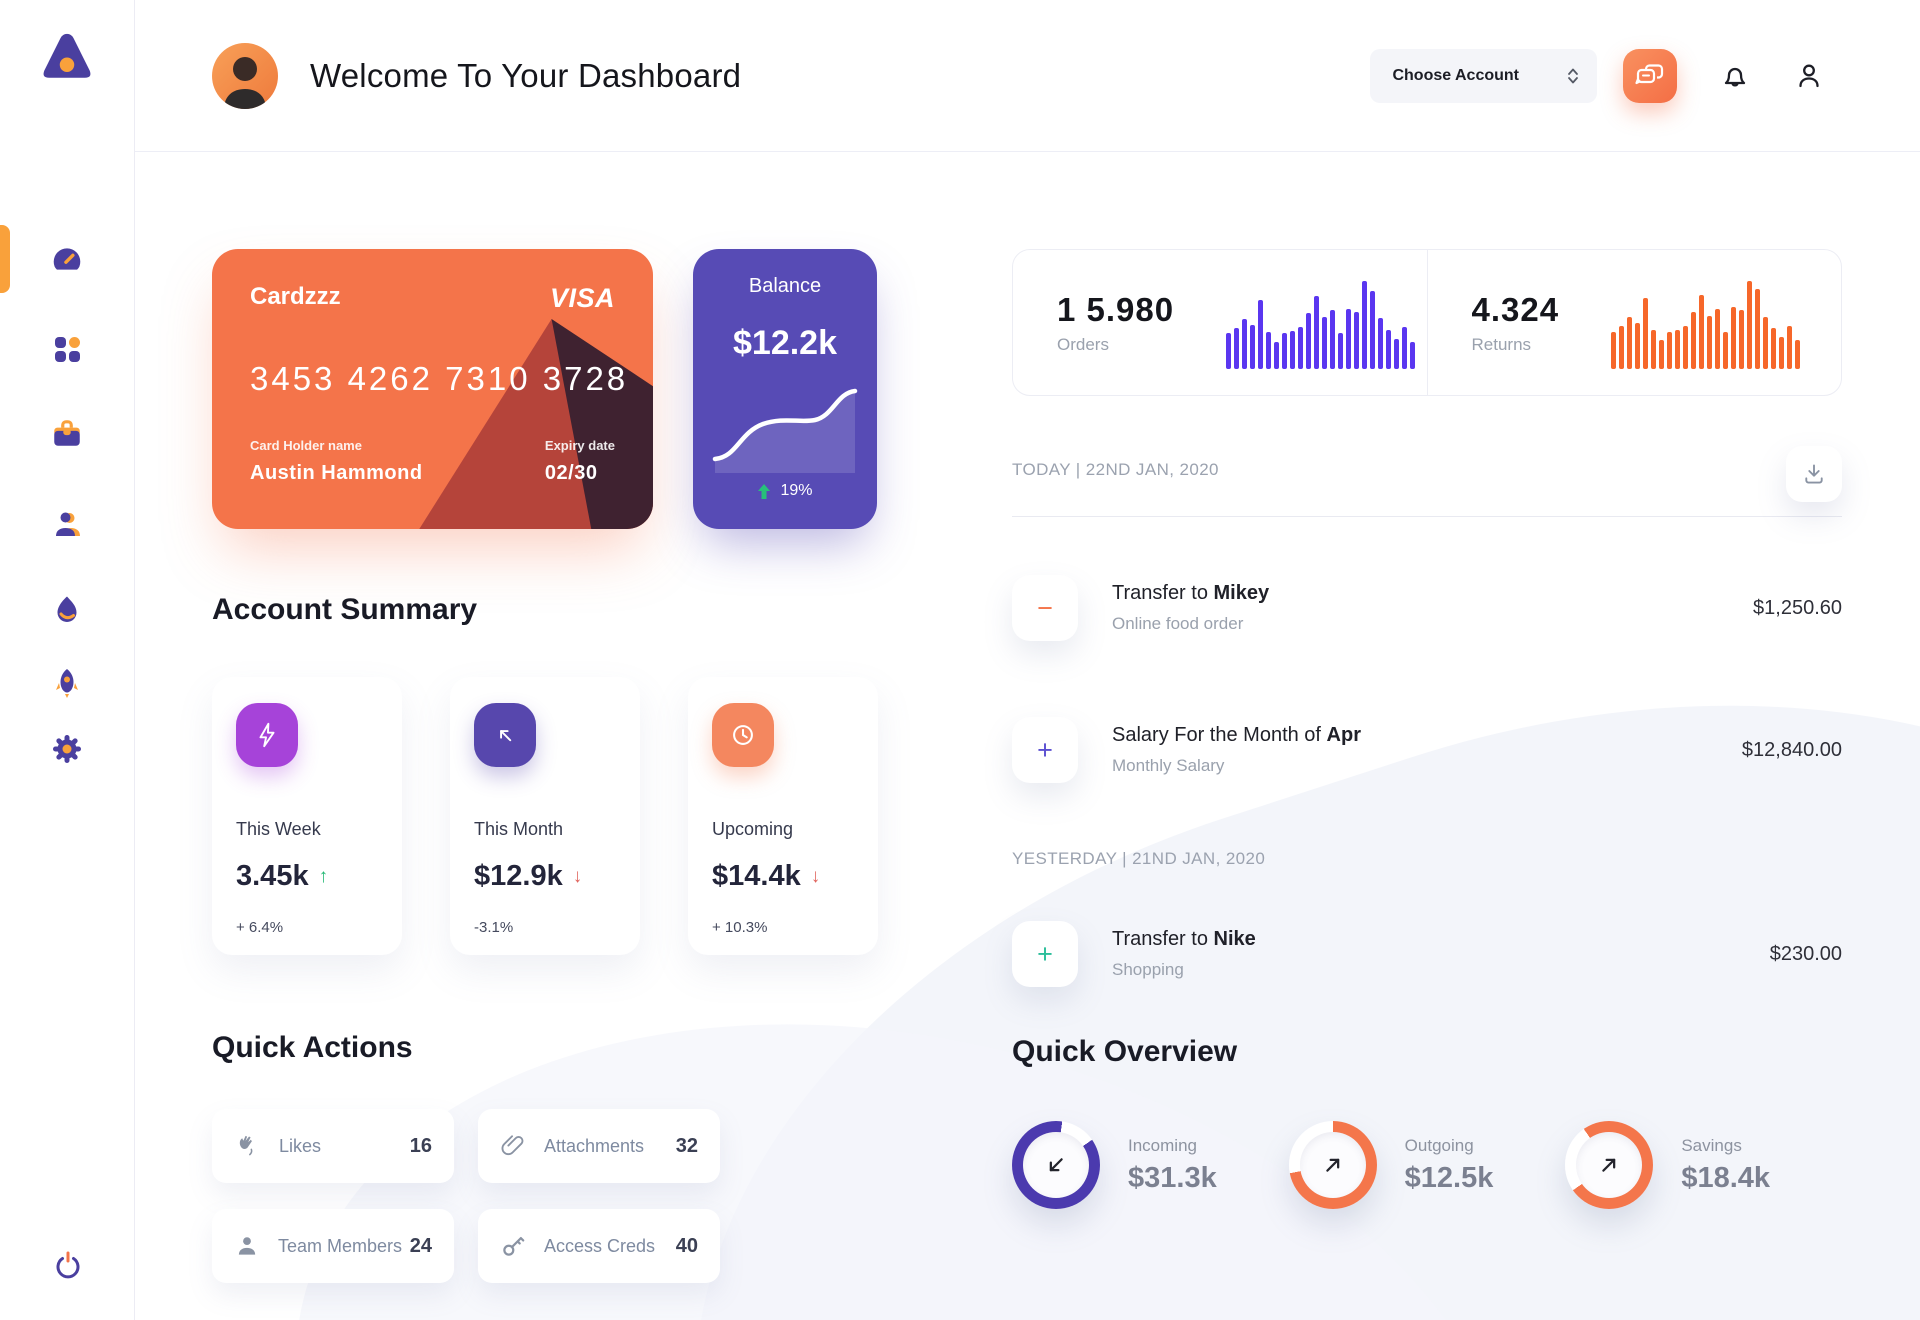 This screenshot has height=1320, width=1920. What do you see at coordinates (67, 349) in the screenshot?
I see `sidebar-item-apps` at bounding box center [67, 349].